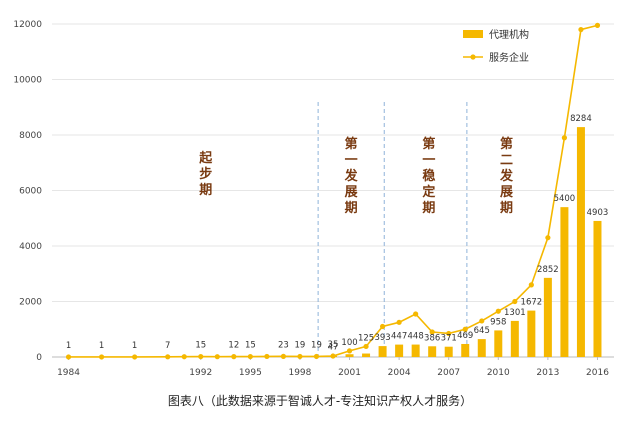 The width and height of the screenshot is (640, 421). What do you see at coordinates (448, 373) in the screenshot?
I see `x-tick-label: 2007` at bounding box center [448, 373].